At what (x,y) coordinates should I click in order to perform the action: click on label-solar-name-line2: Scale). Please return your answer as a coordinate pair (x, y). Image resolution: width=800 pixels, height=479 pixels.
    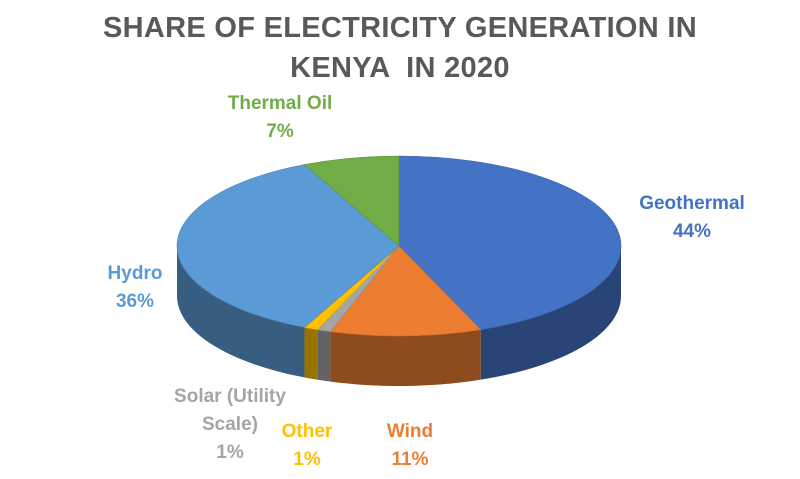
    Looking at the image, I should click on (230, 424).